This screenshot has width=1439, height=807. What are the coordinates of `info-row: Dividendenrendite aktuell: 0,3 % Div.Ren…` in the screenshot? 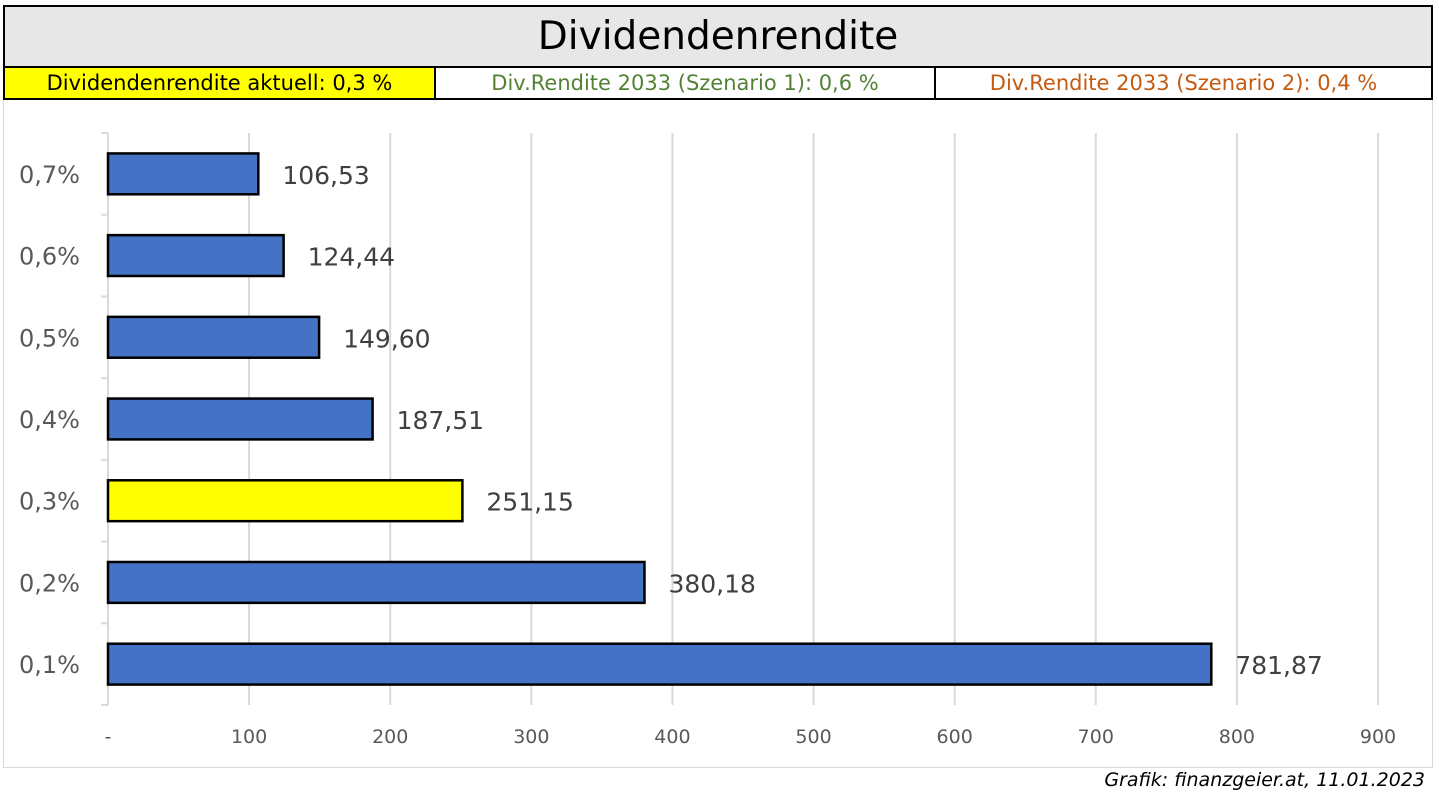 It's located at (718, 83).